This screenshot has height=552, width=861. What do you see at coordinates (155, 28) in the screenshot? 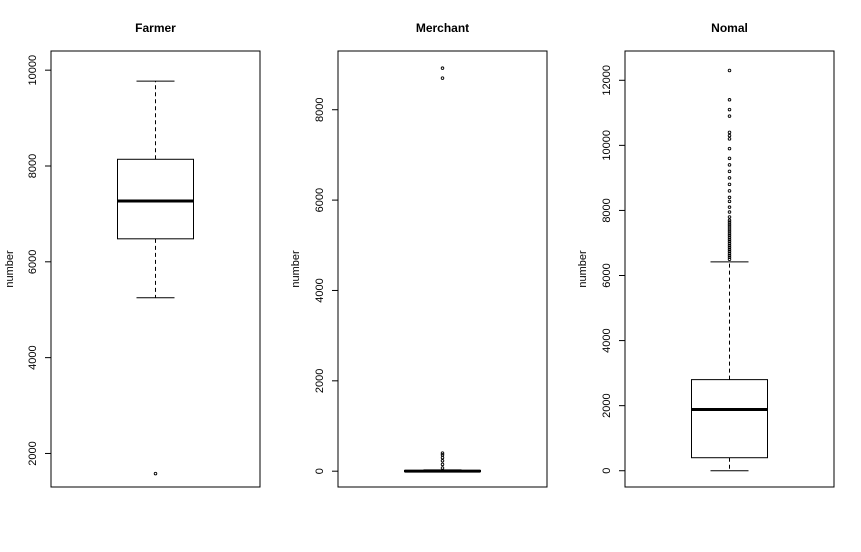
I see `panel-title: Farmer` at bounding box center [155, 28].